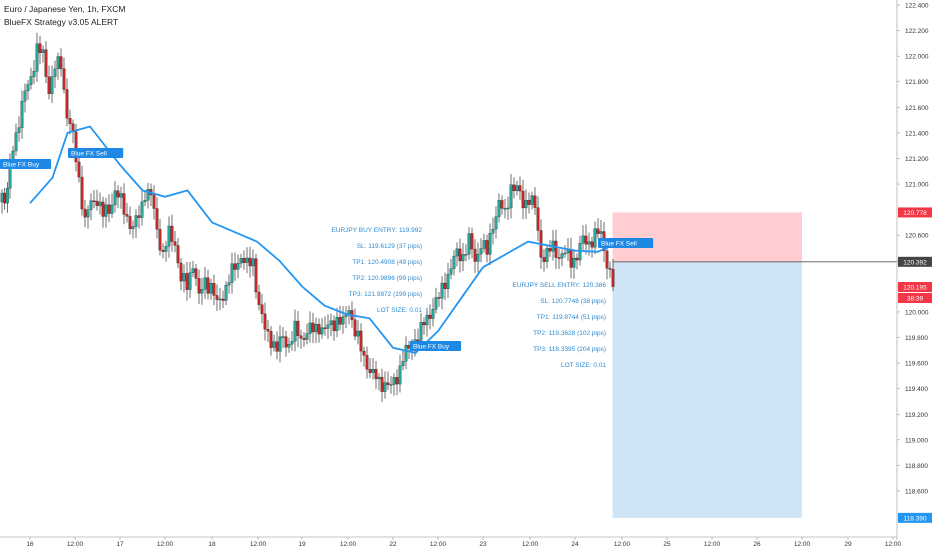 This screenshot has height=550, width=932. What do you see at coordinates (21, 165) in the screenshot?
I see `signal-label: Blue FX Buy` at bounding box center [21, 165].